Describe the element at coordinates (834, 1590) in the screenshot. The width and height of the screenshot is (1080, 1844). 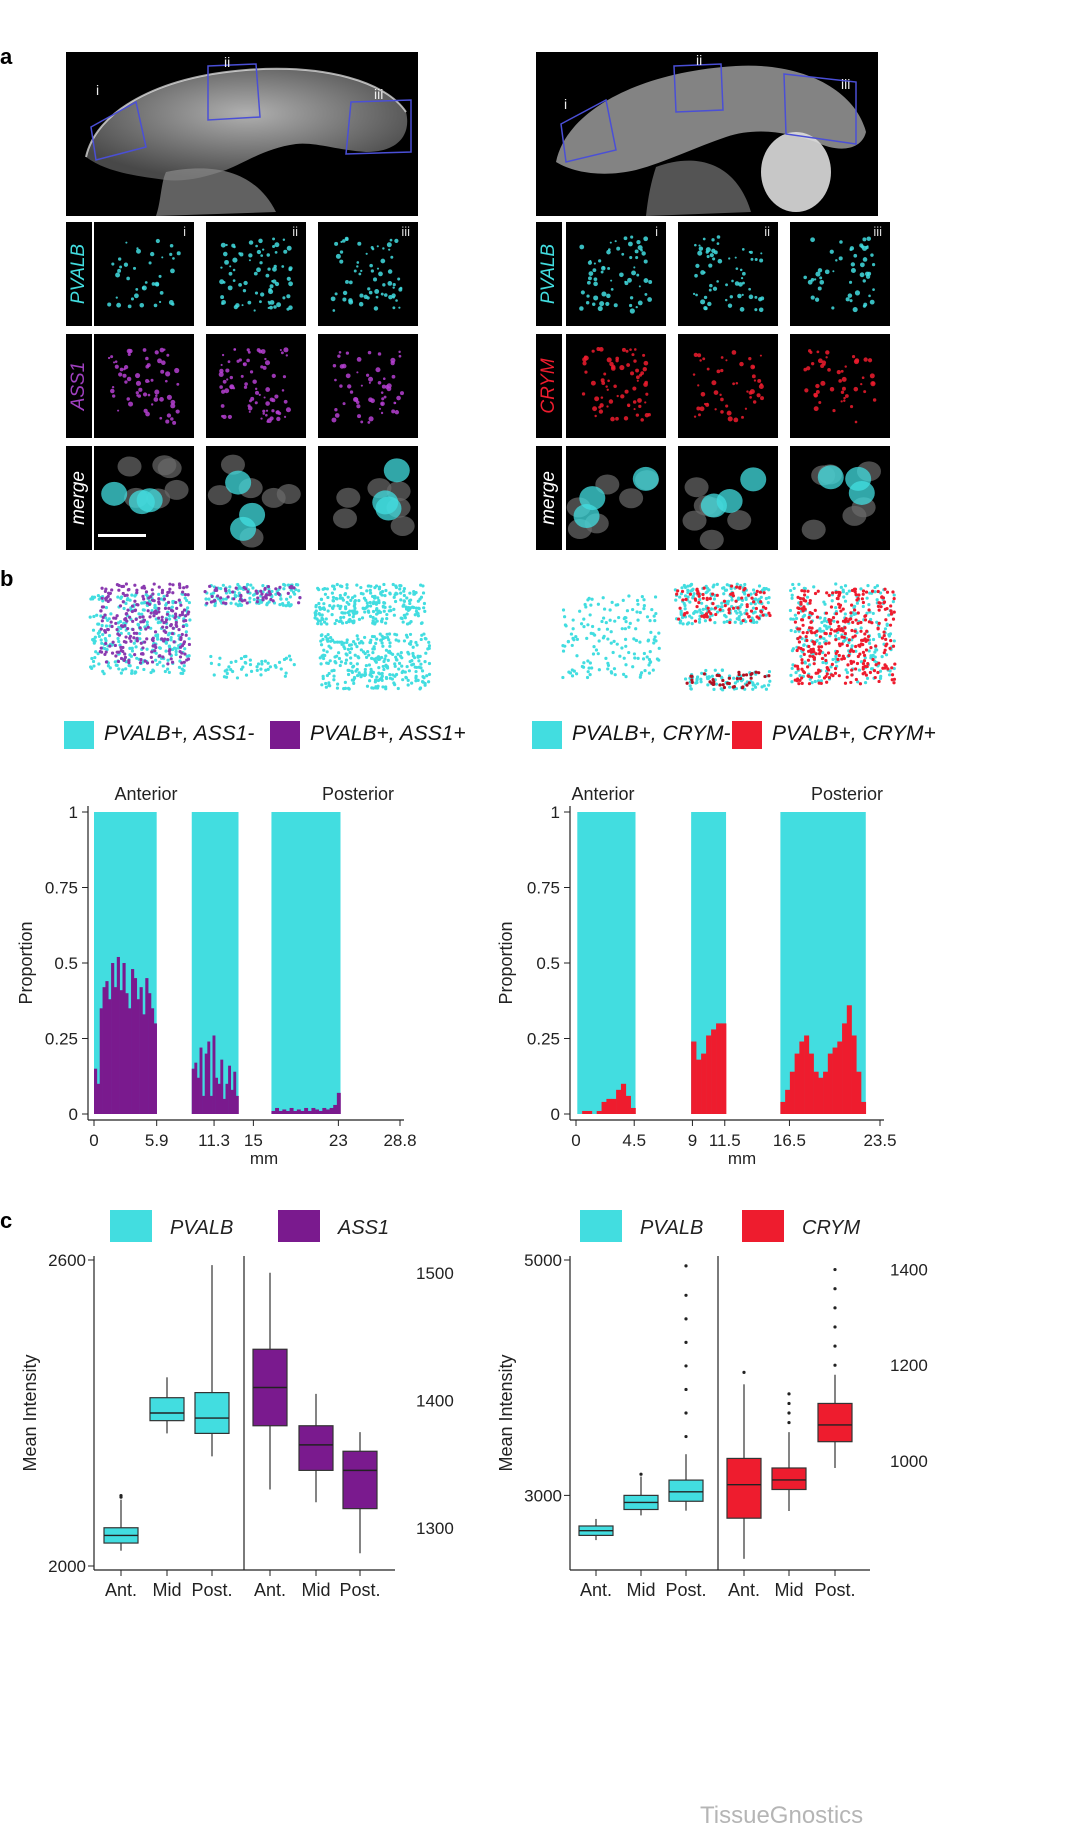
I see `x-tick-label: Post.` at that location.